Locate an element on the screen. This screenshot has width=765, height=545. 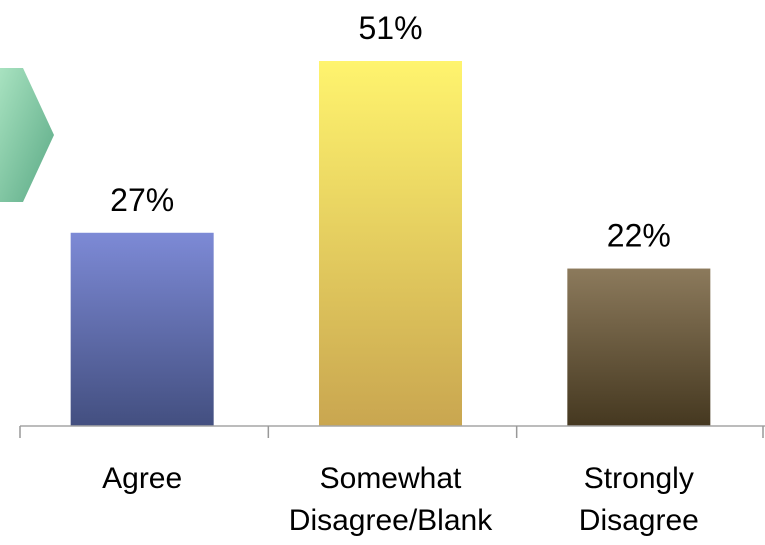
category-label-line: Agree is located at coordinates (142, 478).